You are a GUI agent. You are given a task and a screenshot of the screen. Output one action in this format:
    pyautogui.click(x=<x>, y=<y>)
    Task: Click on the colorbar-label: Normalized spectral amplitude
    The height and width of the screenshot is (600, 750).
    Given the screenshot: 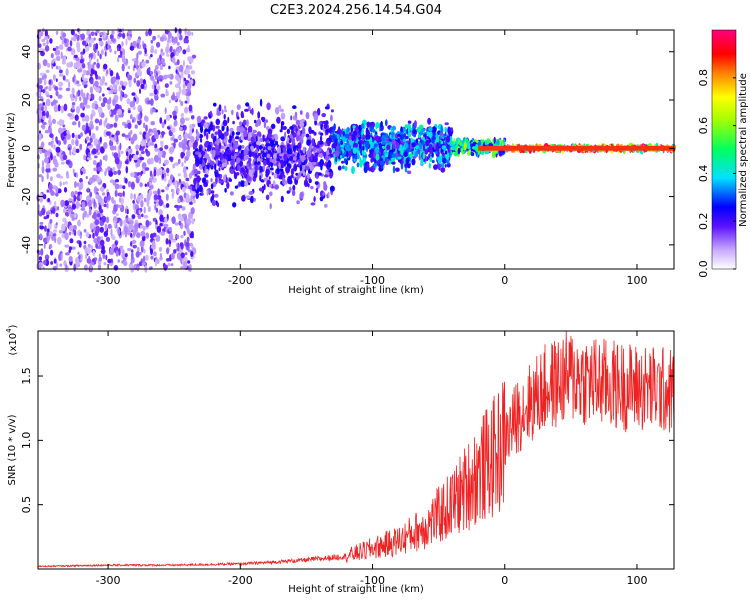 What is the action you would take?
    pyautogui.click(x=743, y=150)
    